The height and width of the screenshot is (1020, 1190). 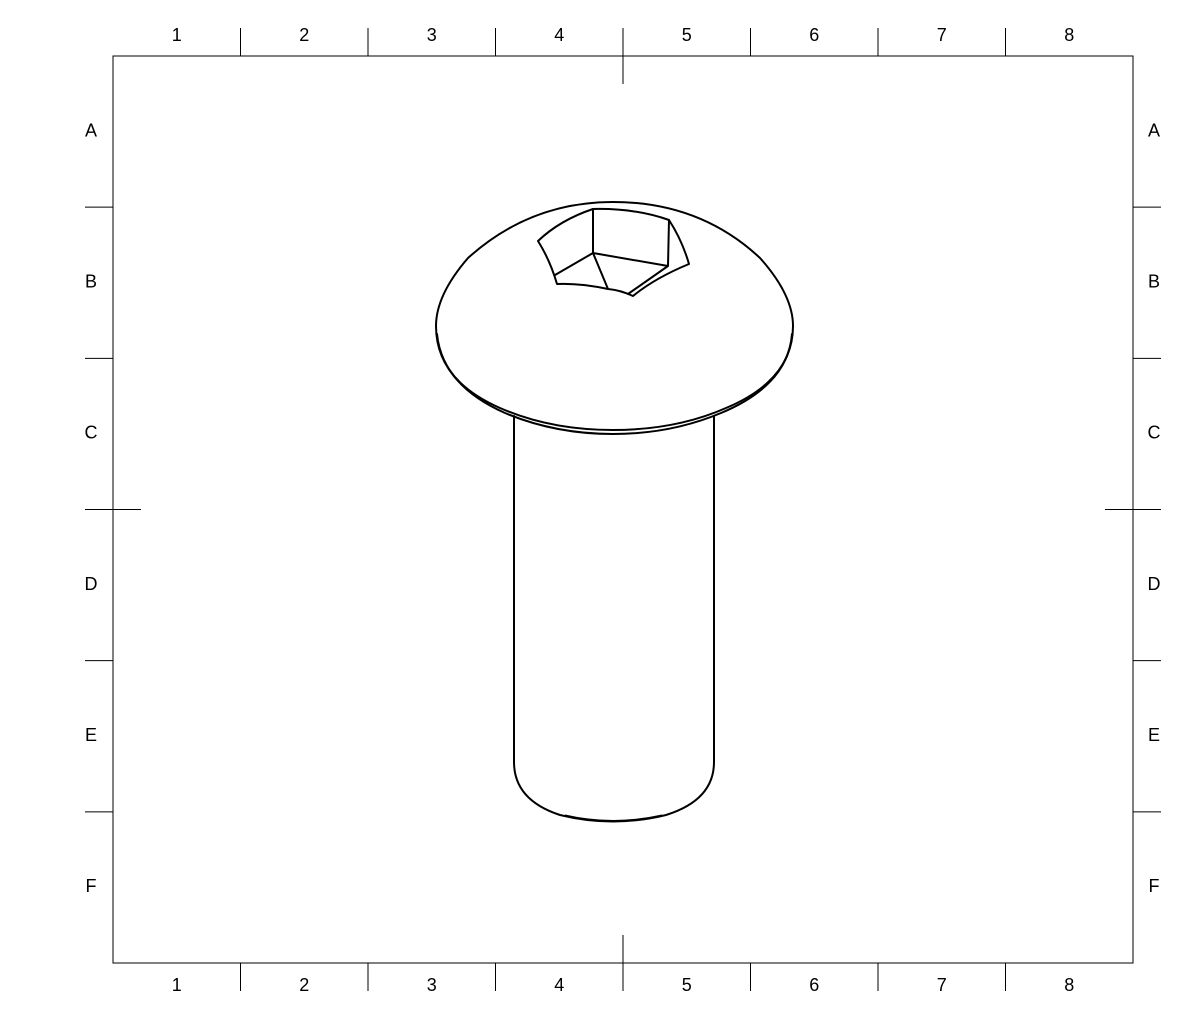 I want to click on screw-head-rim, so click(x=614, y=378).